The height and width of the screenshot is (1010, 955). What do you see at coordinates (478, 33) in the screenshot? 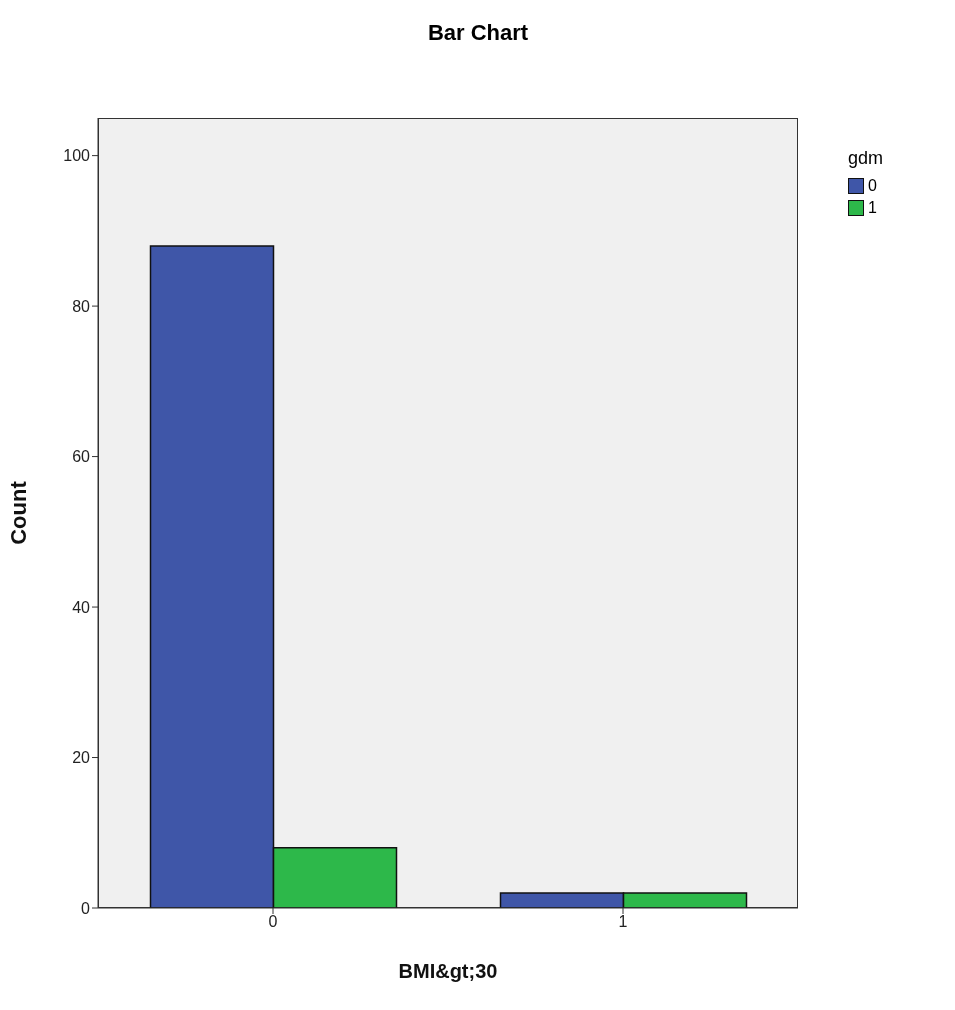
I see `chart-title: Bar Chart` at bounding box center [478, 33].